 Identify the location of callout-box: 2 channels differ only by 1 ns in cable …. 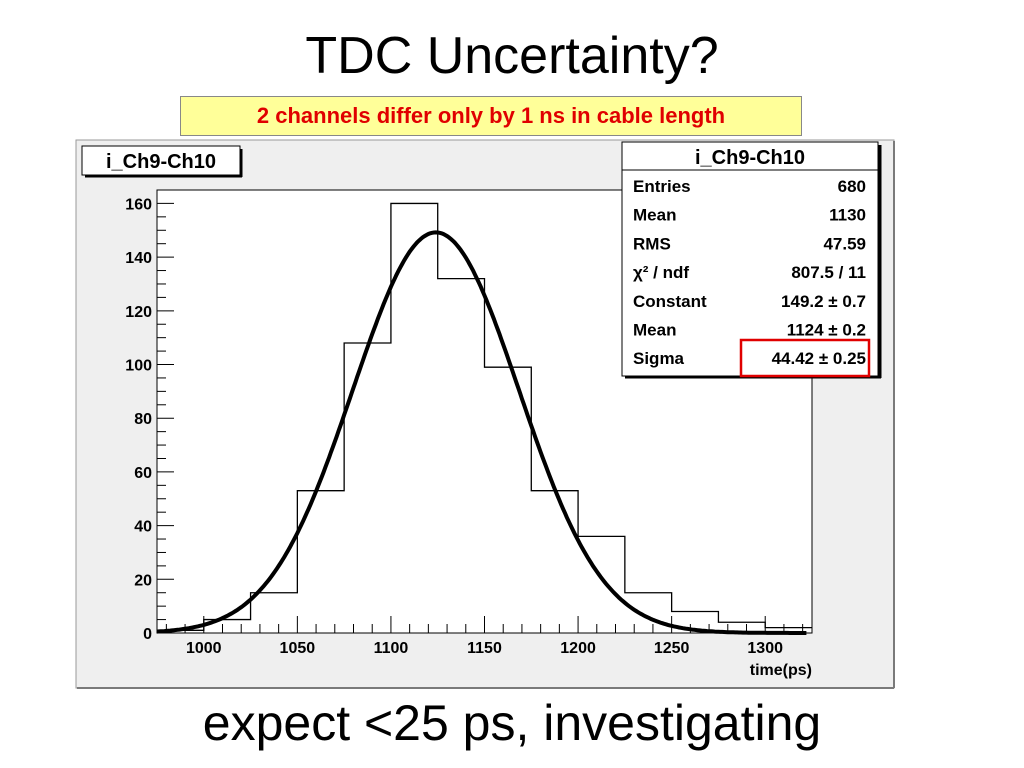
(491, 116).